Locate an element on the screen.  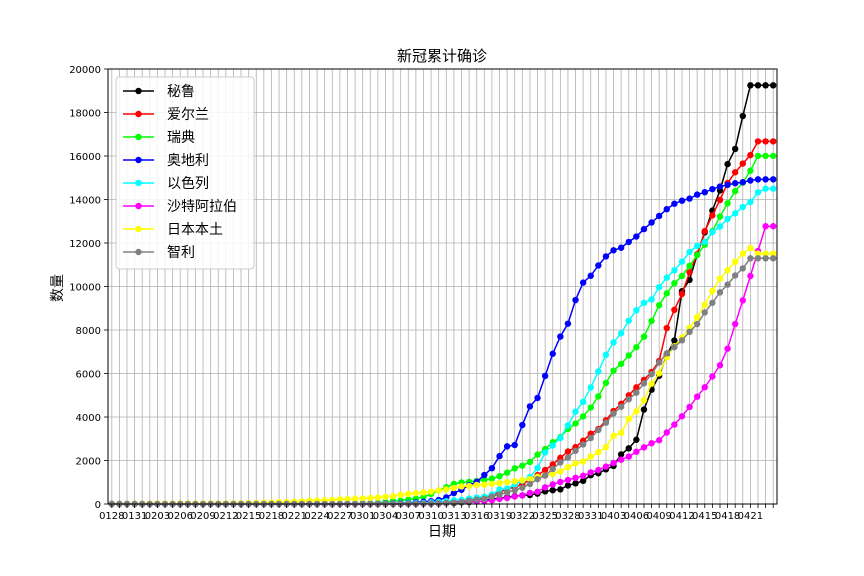
x-tick-label: 0131 is located at coordinates (134, 516).